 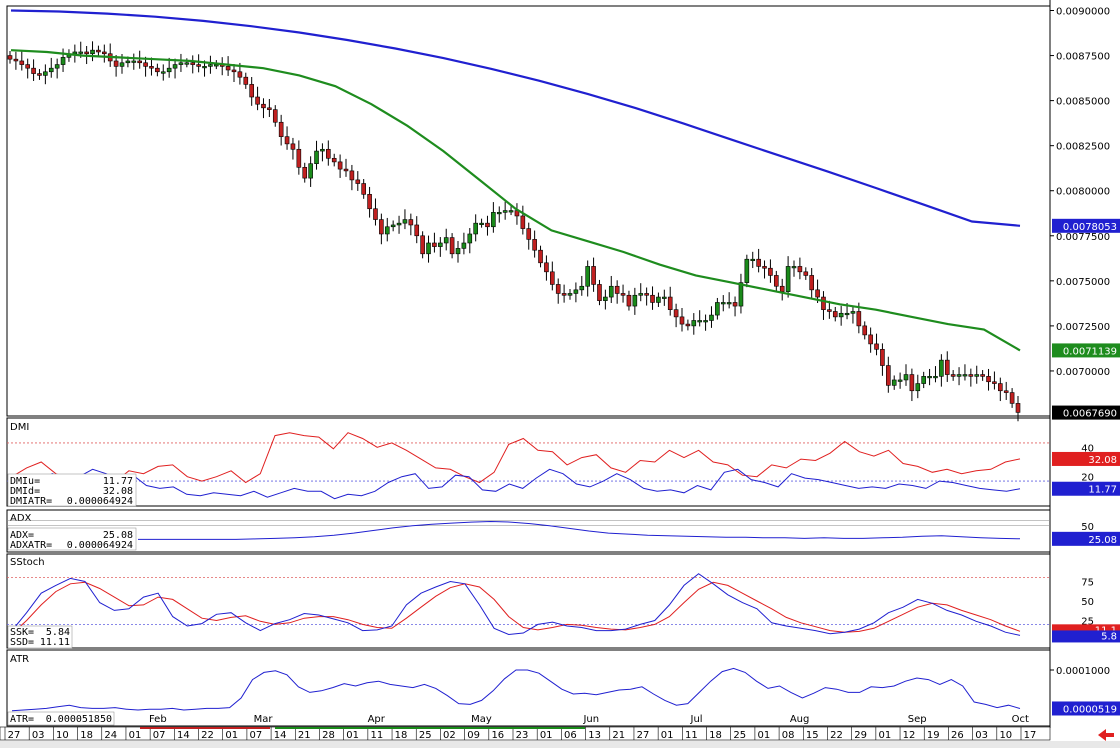 I want to click on date-tick-label: 09, so click(x=473, y=735).